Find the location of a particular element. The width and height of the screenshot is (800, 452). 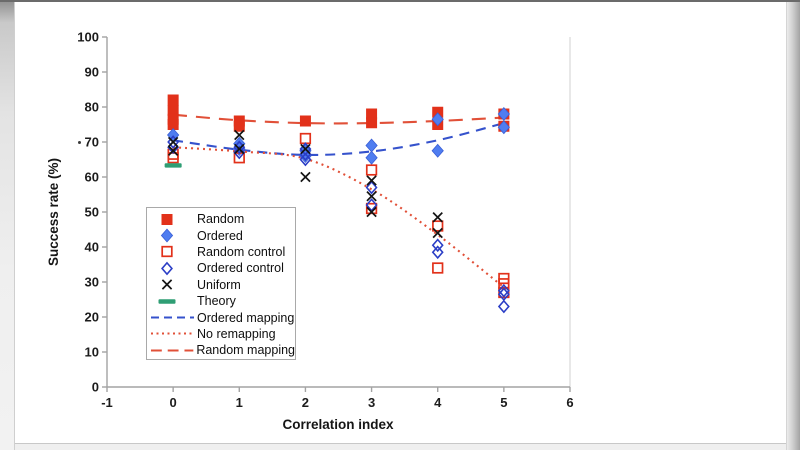

line-no-remapping is located at coordinates (339, 217).